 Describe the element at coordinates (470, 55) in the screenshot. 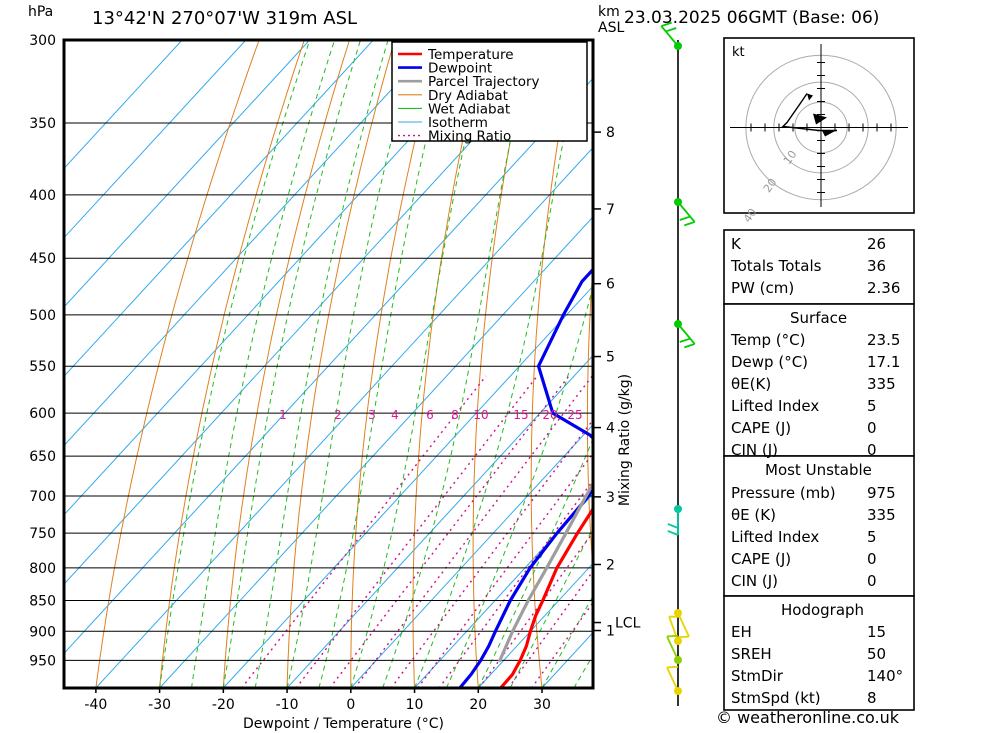

I see `legend-item-label: Temperature` at that location.